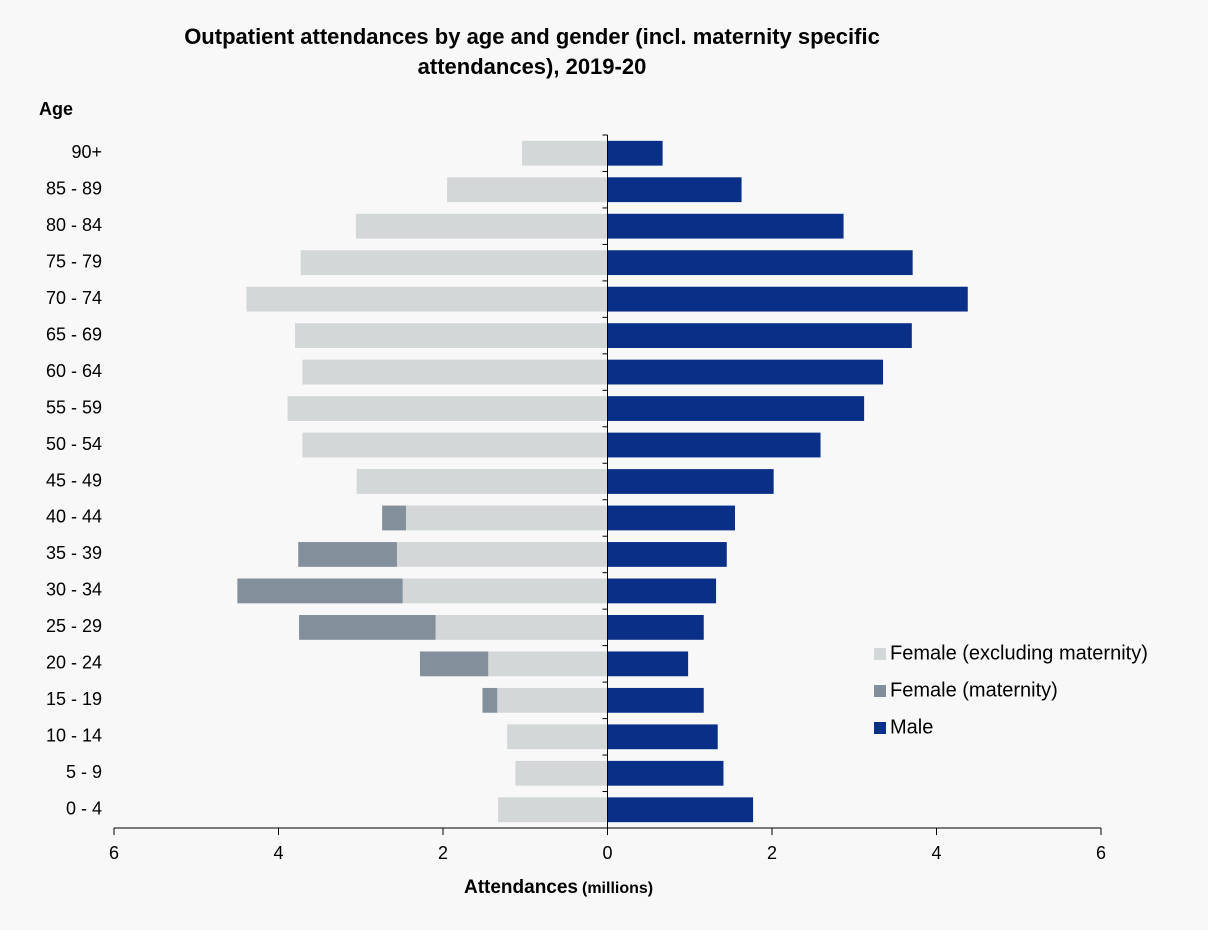  I want to click on chart-title: attendances), 2019-20, so click(532, 66).